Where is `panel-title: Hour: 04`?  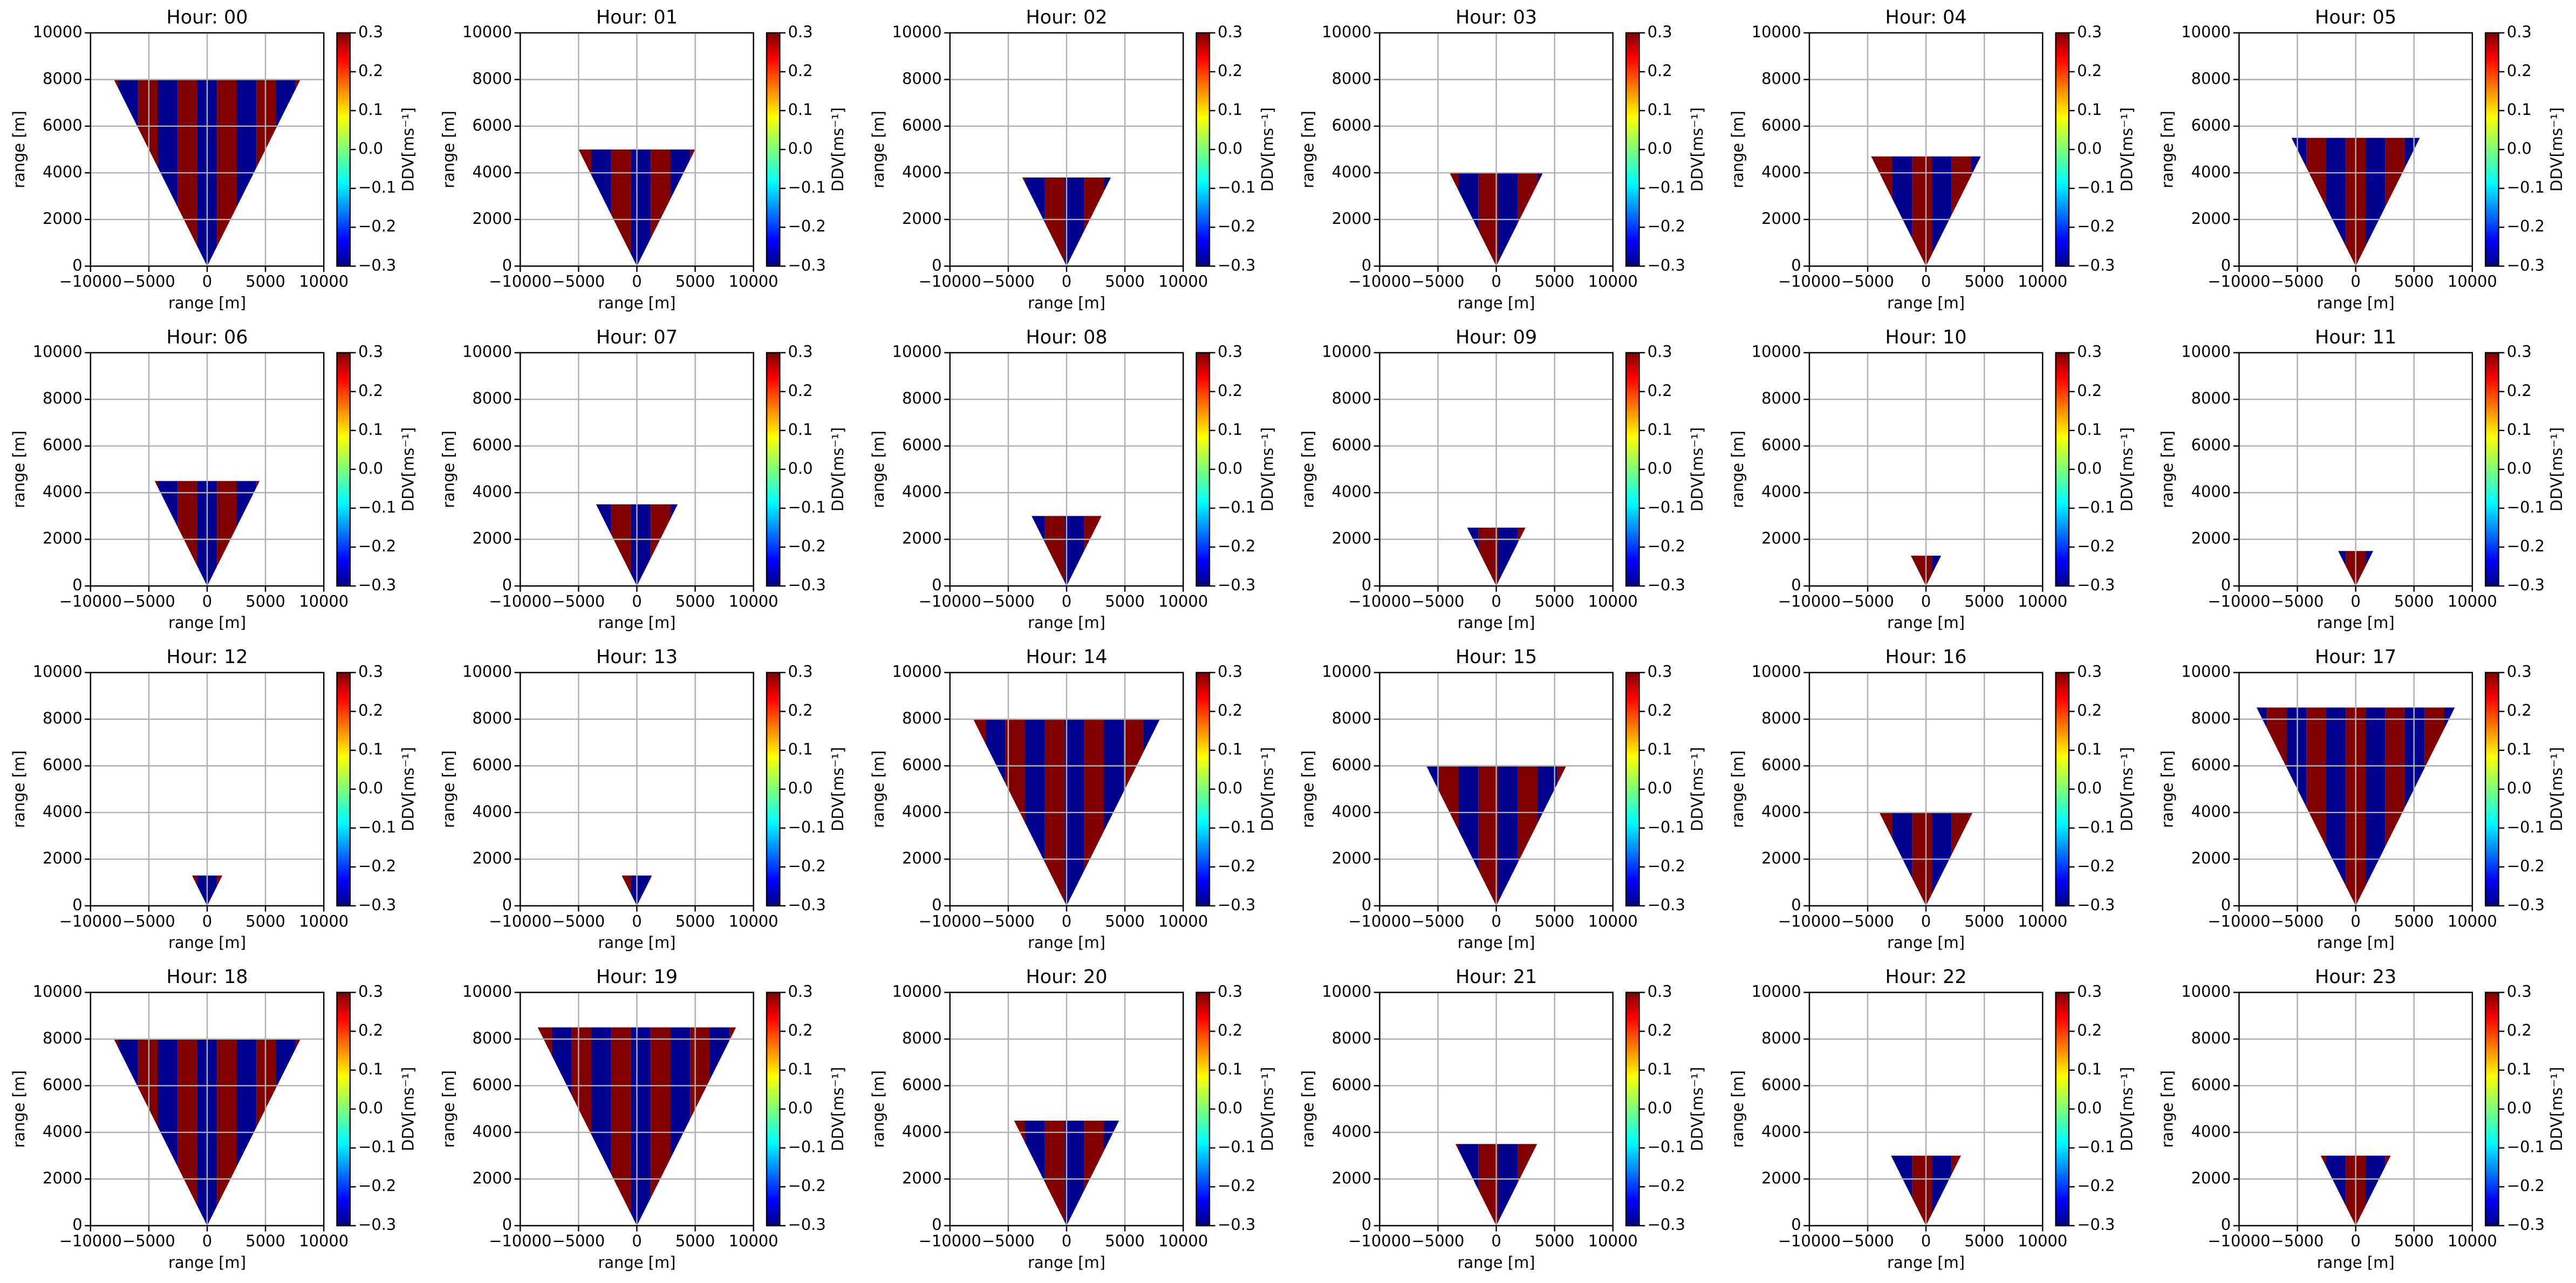
panel-title: Hour: 04 is located at coordinates (1926, 17).